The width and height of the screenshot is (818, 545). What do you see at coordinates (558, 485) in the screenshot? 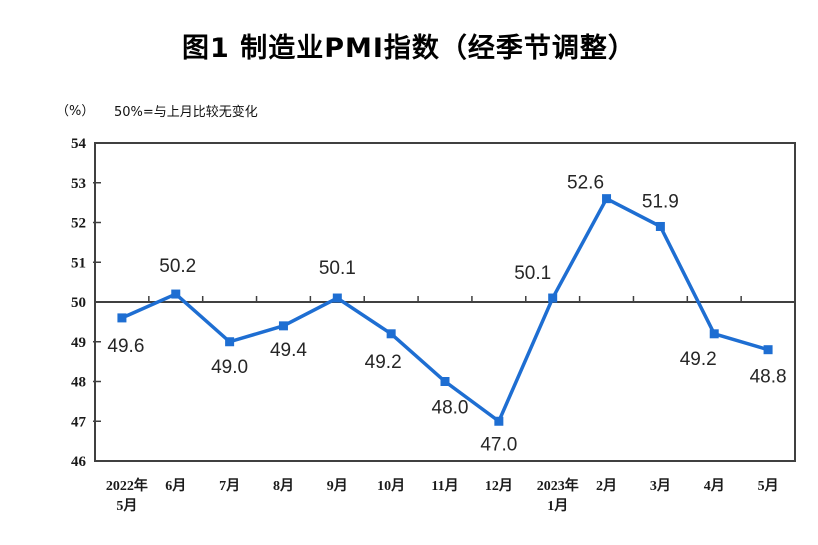
I see `svg-text: 2023年` at bounding box center [558, 485].